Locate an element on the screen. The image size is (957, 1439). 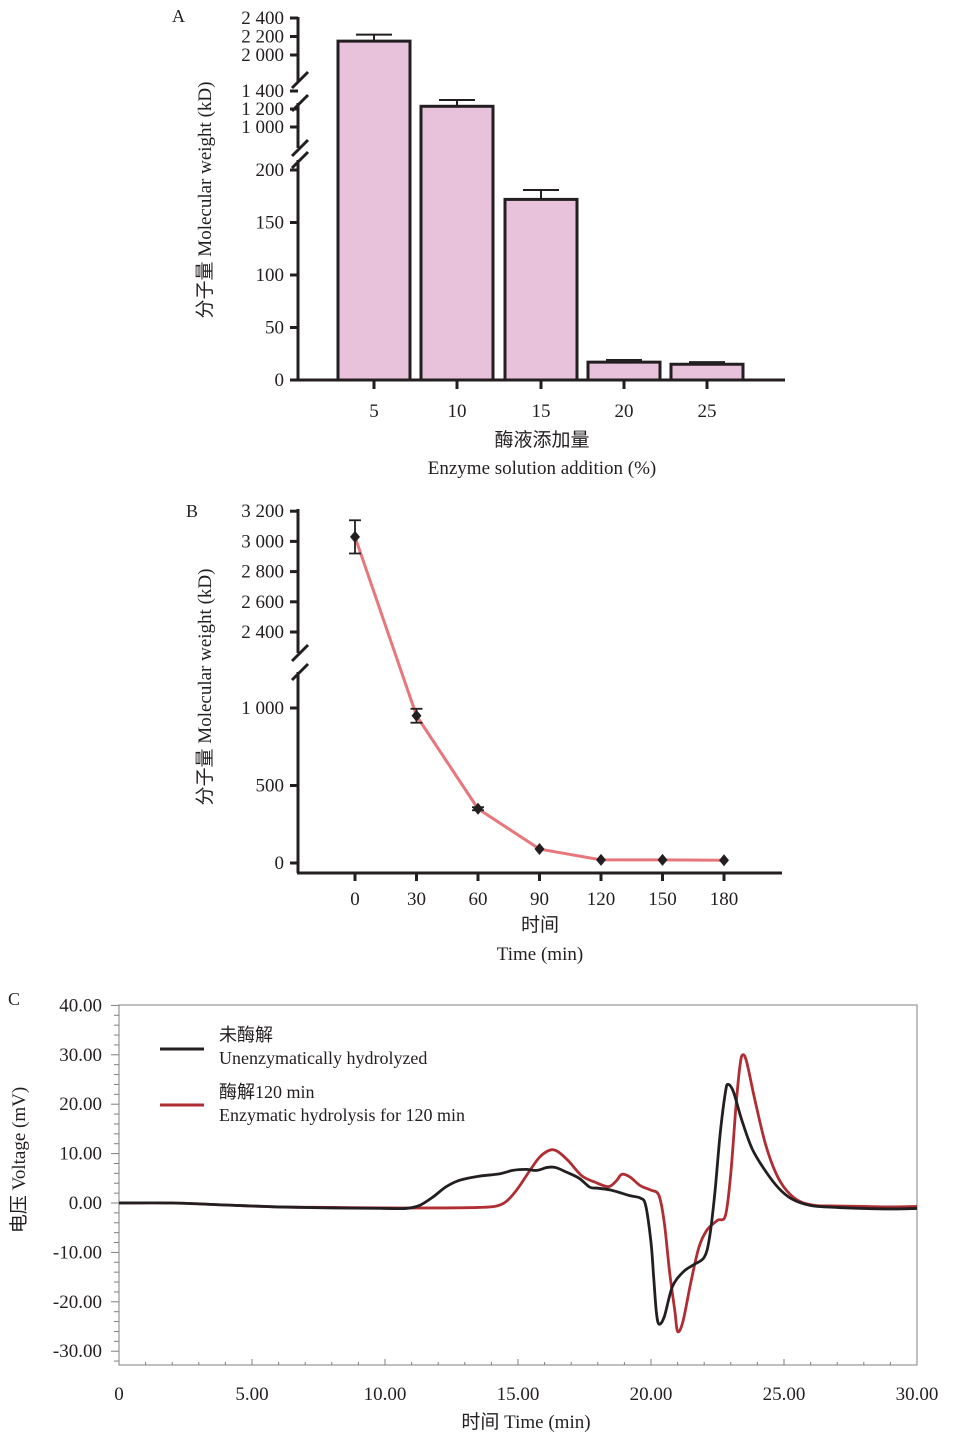
series-line is located at coordinates (539, 699).